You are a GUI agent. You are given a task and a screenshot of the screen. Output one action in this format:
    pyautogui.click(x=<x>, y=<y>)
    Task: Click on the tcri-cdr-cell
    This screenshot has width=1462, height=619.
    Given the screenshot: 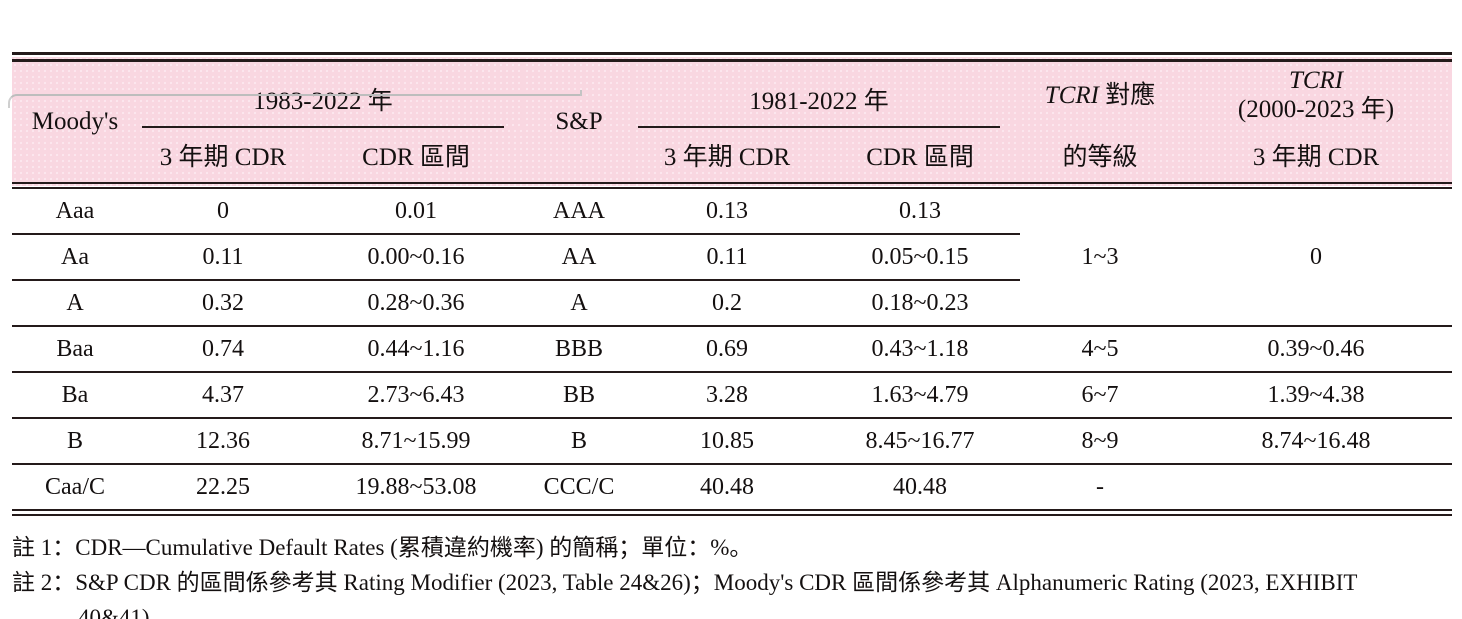 What is the action you would take?
    pyautogui.click(x=1316, y=490)
    